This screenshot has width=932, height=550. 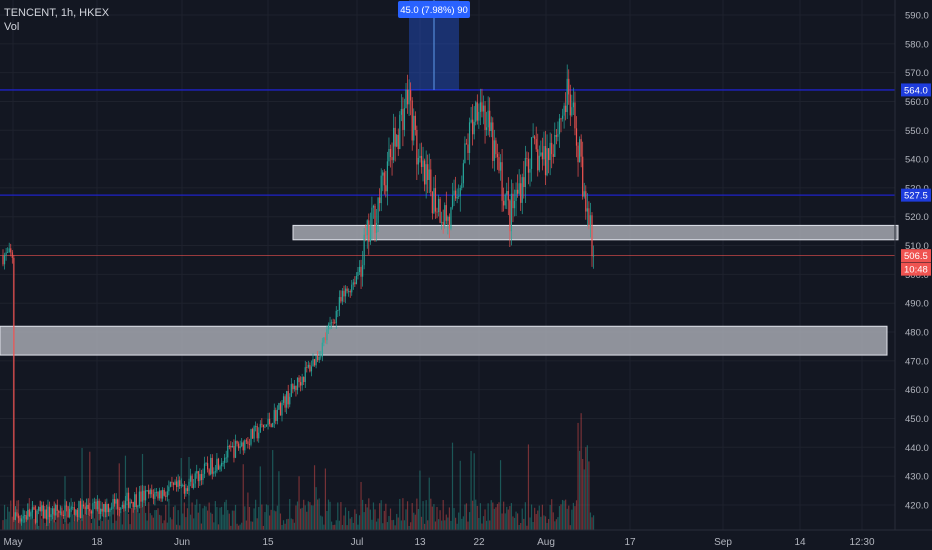 I want to click on measure-tool: 45.0 (7.98%) 90, so click(x=434, y=45).